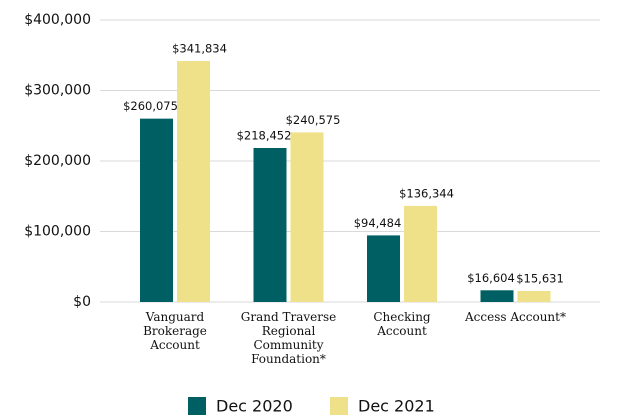 The width and height of the screenshot is (629, 417). I want to click on value-label: $16,604, so click(491, 278).